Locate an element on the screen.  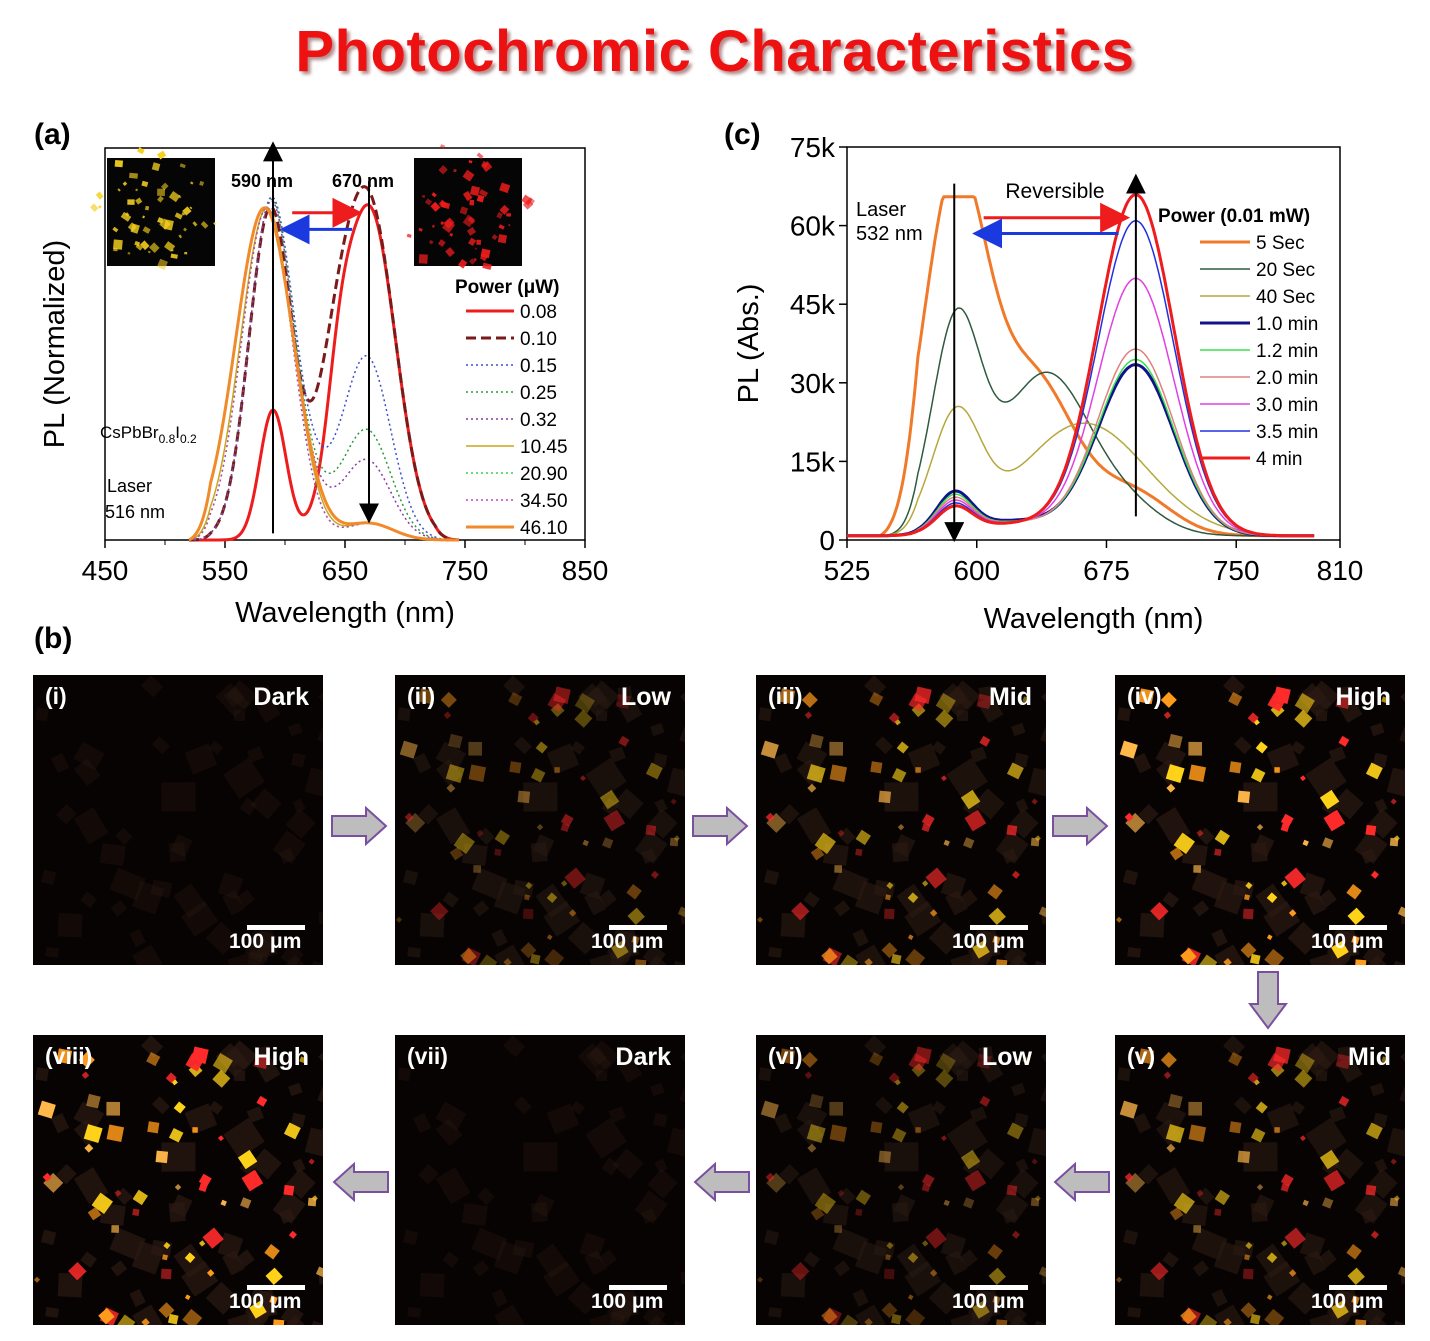
plot-frame is located at coordinates (1093, 343).